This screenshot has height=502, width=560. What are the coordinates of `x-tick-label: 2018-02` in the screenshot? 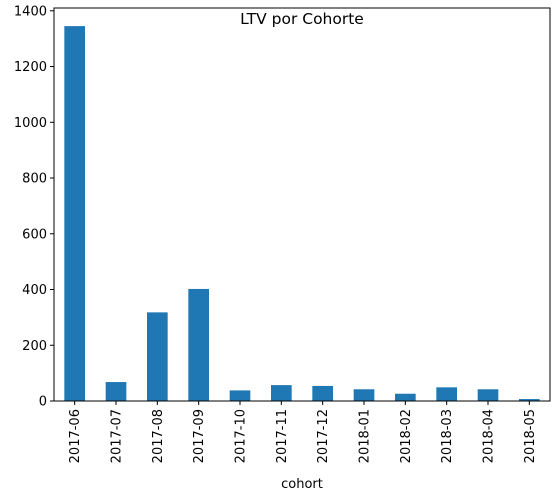 It's located at (406, 436).